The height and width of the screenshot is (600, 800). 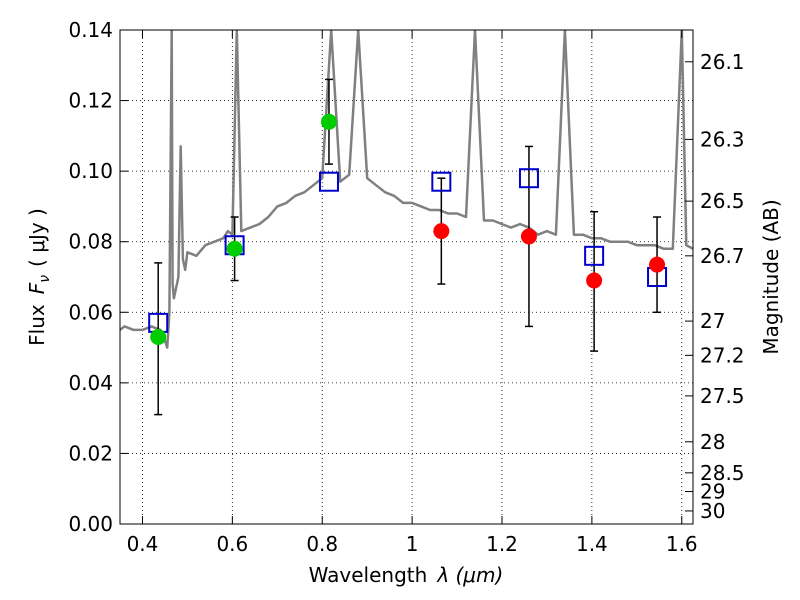 I want to click on x-axis-label-text: Wavelength, so click(x=368, y=575).